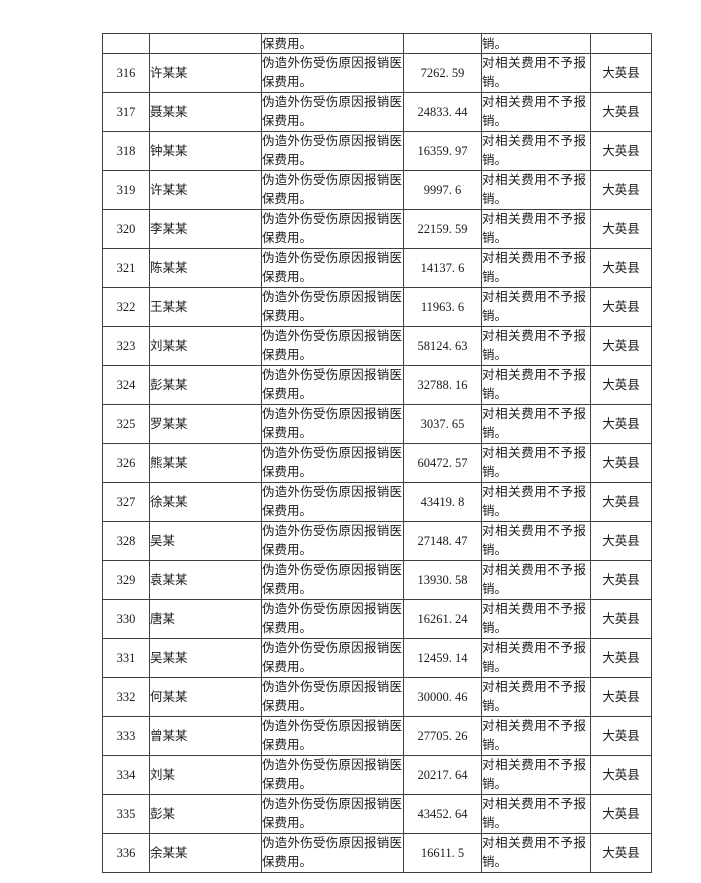 This screenshot has width=701, height=883. Describe the element at coordinates (126, 502) in the screenshot. I see `row-number-cell: 327` at that location.